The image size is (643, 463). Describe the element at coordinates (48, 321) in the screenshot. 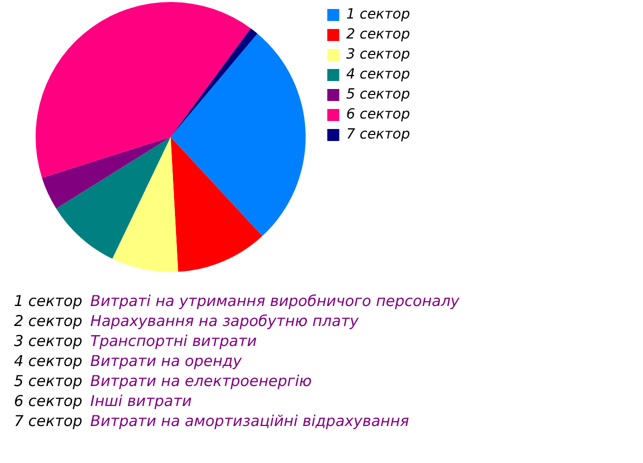

I see `text: 2 сектор` at that location.